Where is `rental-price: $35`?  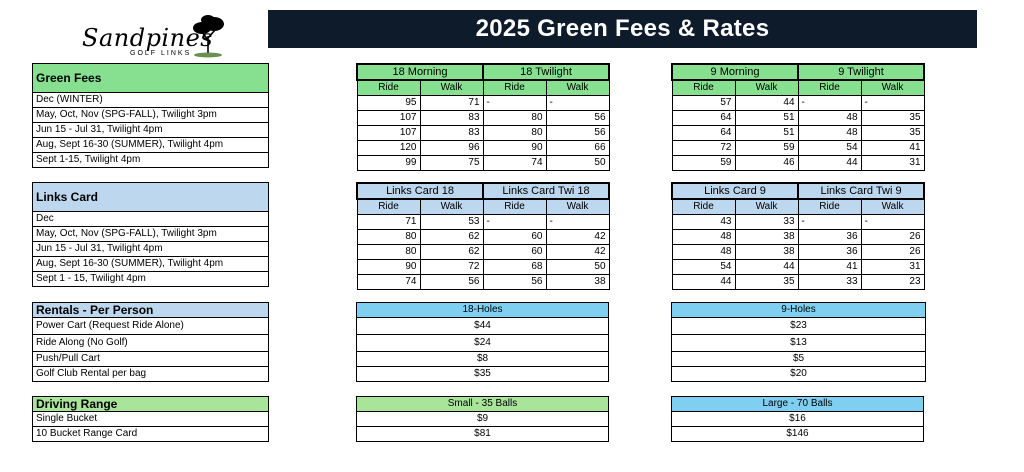 rental-price: $35 is located at coordinates (482, 374).